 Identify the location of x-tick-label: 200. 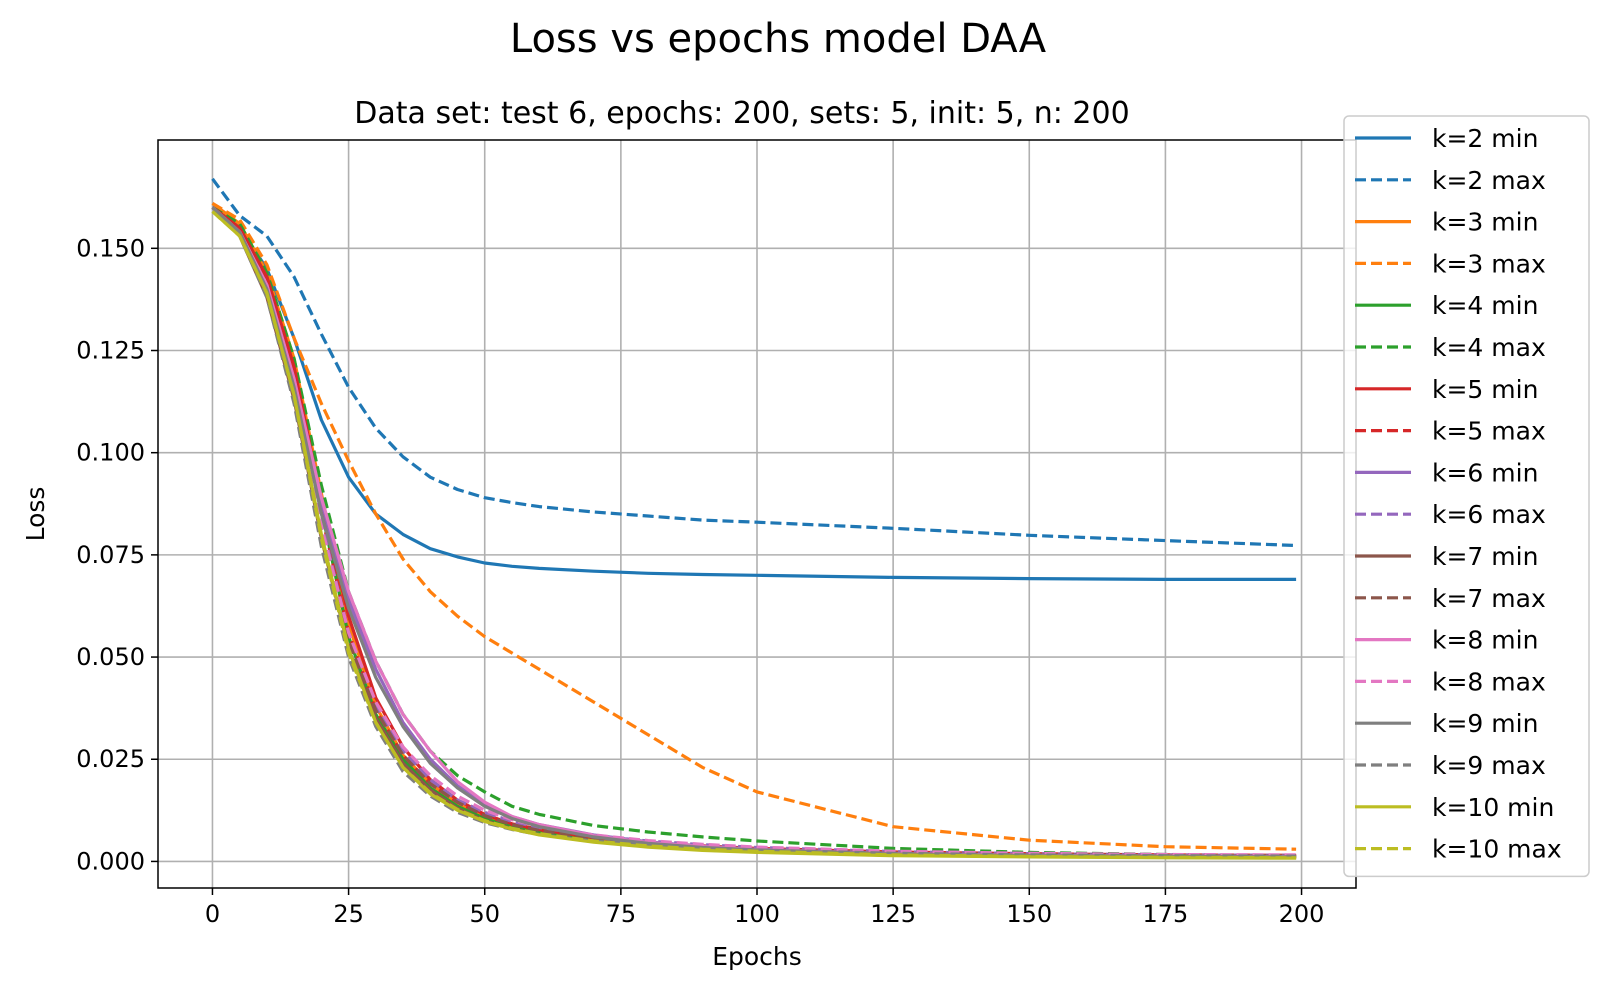
(1302, 914).